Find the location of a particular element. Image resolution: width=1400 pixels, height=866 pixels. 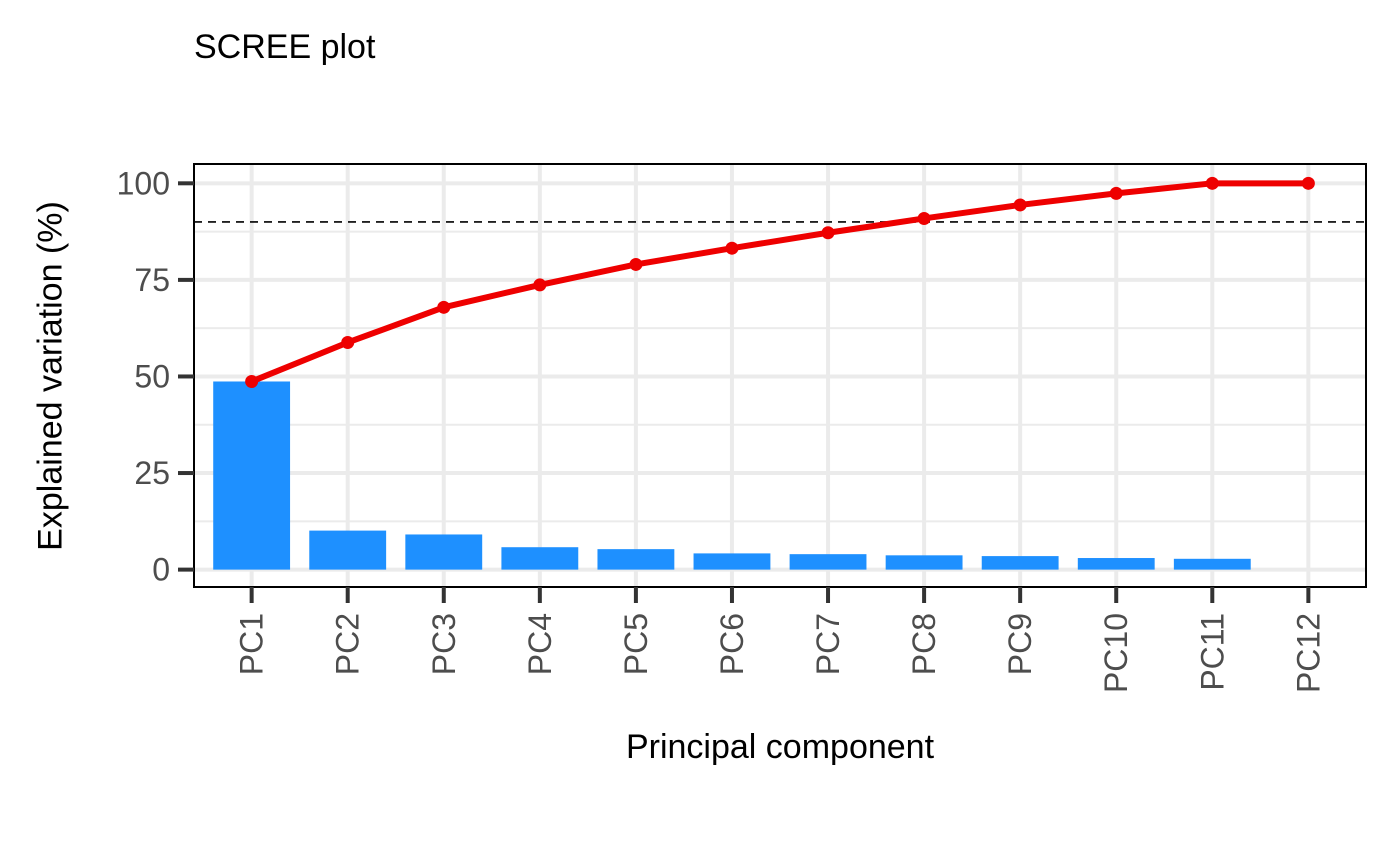

x-tick-label-pc7: PC7 is located at coordinates (828, 644).